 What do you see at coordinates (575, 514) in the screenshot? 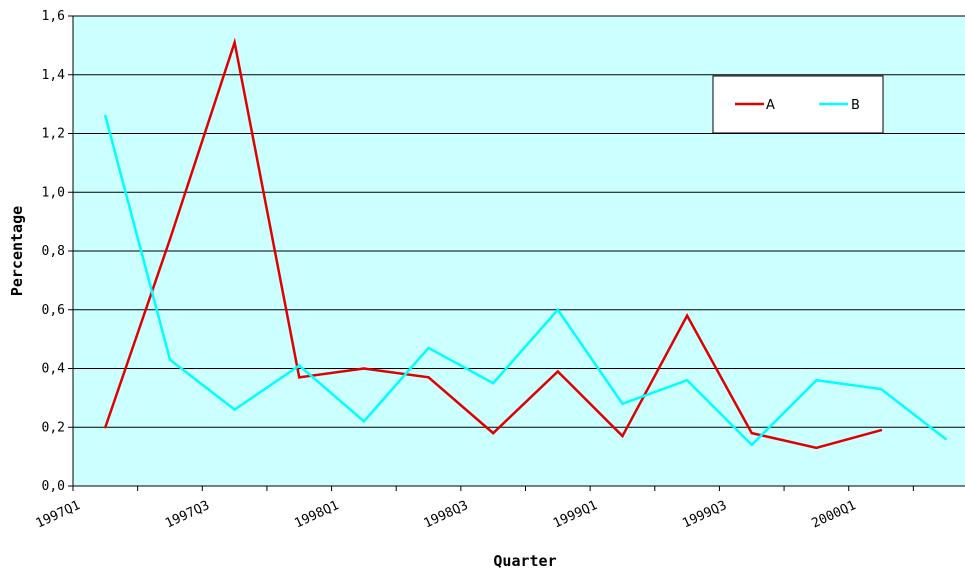
I see `x-tick-label: 1999Q1` at bounding box center [575, 514].